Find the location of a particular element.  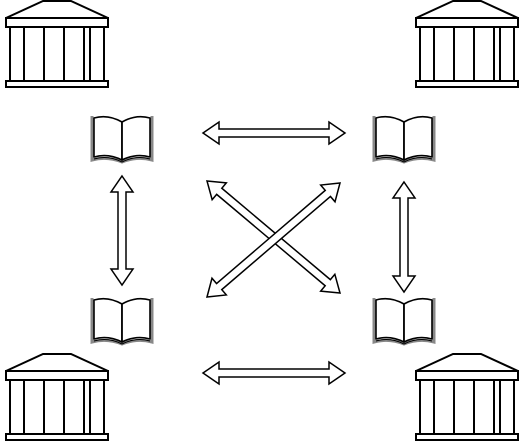

institution-top-left-building-icon is located at coordinates (57, 44).